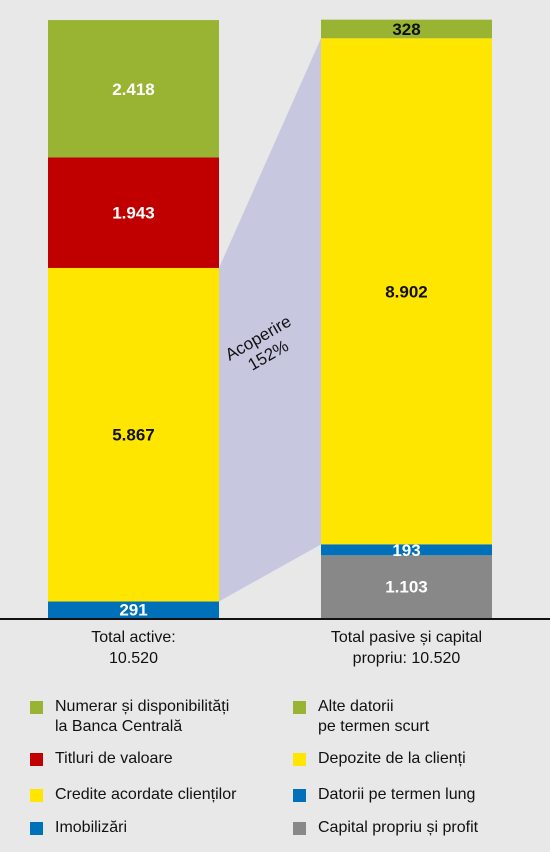  Describe the element at coordinates (270, 320) in the screenshot. I see `coverage-band` at that location.